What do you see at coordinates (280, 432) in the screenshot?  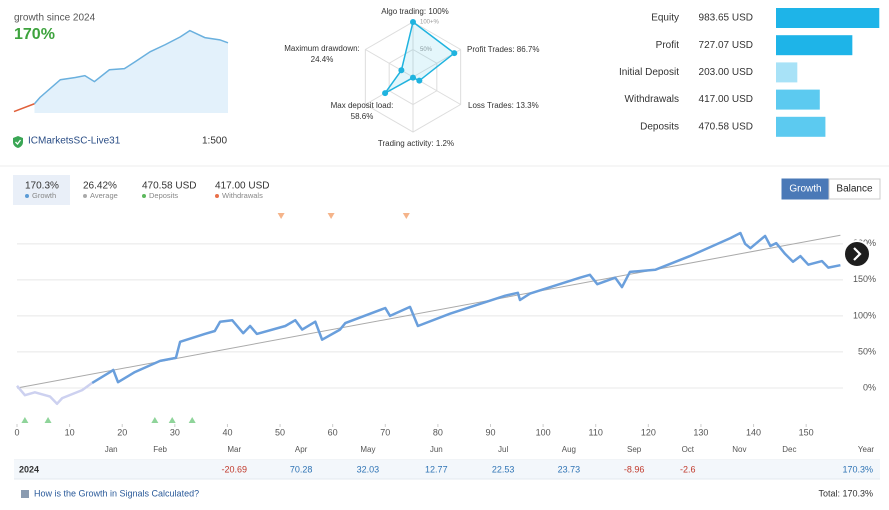 I see `x-tick-label: 50` at bounding box center [280, 432].